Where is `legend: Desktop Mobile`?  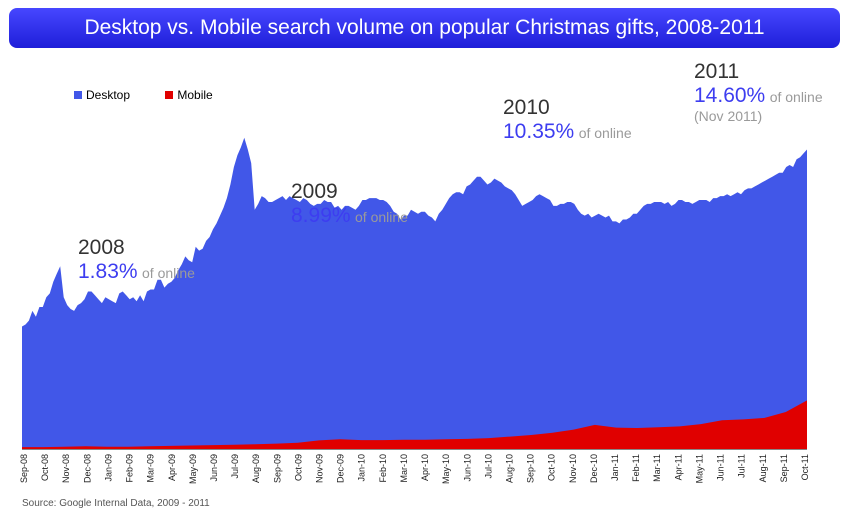
legend: Desktop Mobile is located at coordinates (159, 95).